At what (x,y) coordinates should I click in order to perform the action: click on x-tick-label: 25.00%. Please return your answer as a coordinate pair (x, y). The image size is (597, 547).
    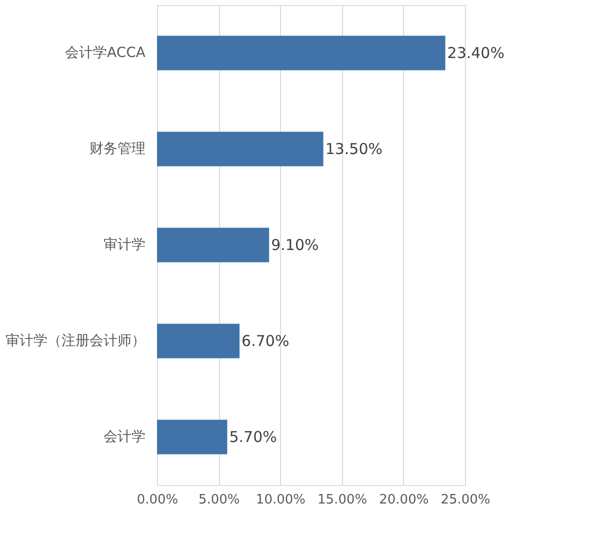
    Looking at the image, I should click on (465, 500).